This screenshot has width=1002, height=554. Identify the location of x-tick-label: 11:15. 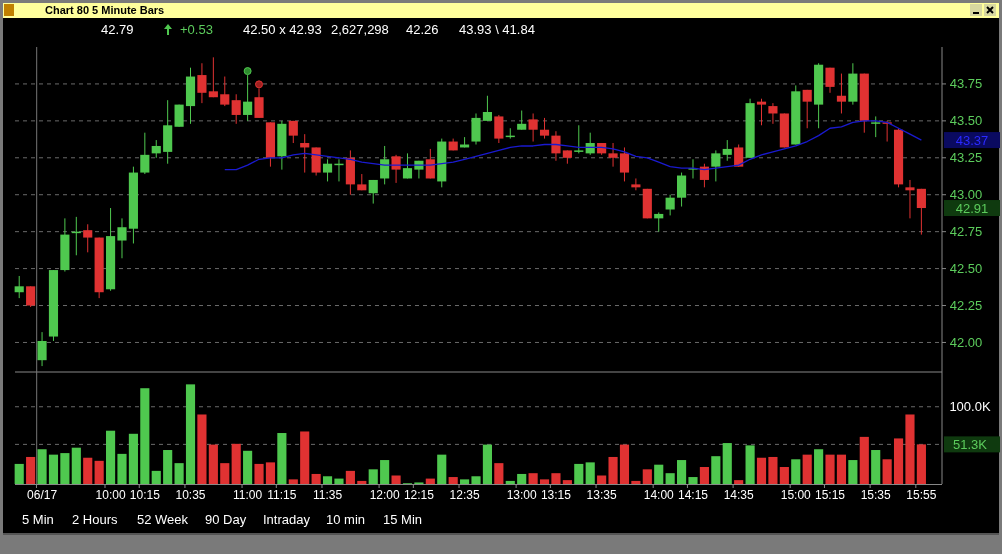
(282, 495).